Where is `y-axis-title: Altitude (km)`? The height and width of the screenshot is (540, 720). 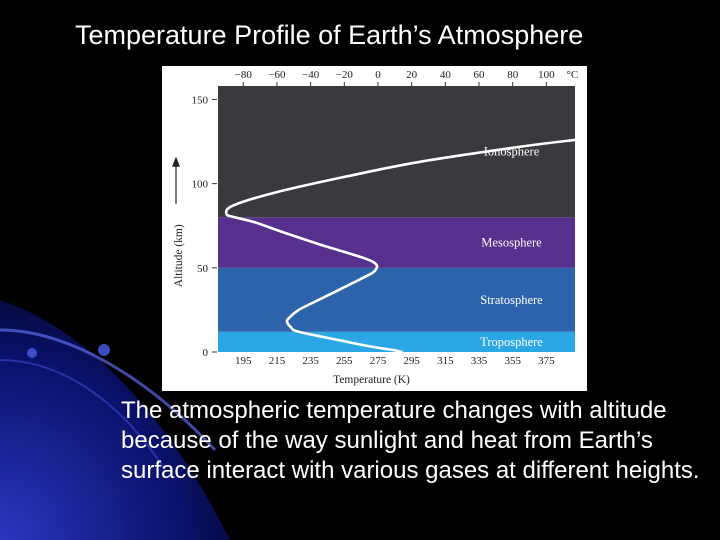 y-axis-title: Altitude (km) is located at coordinates (179, 255).